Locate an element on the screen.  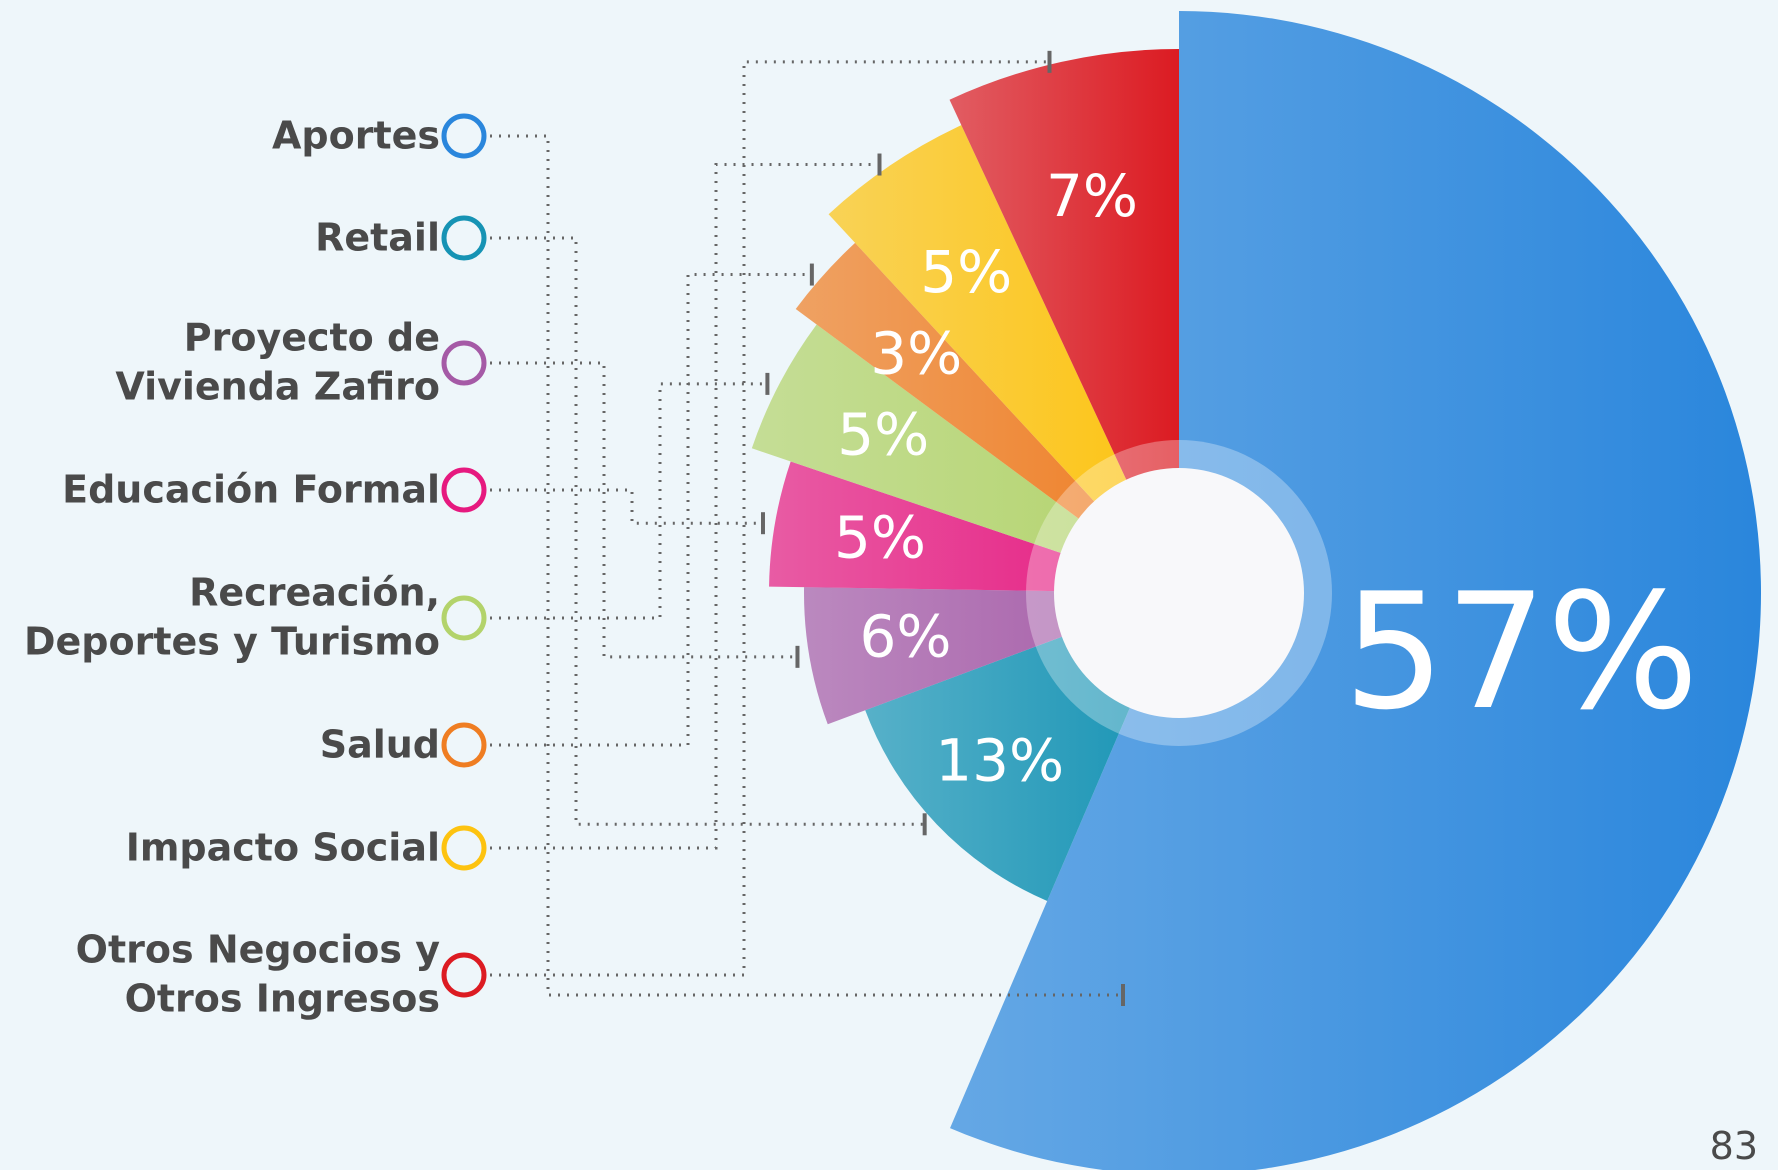
legend-label: Impacto Social is located at coordinates (282, 847).